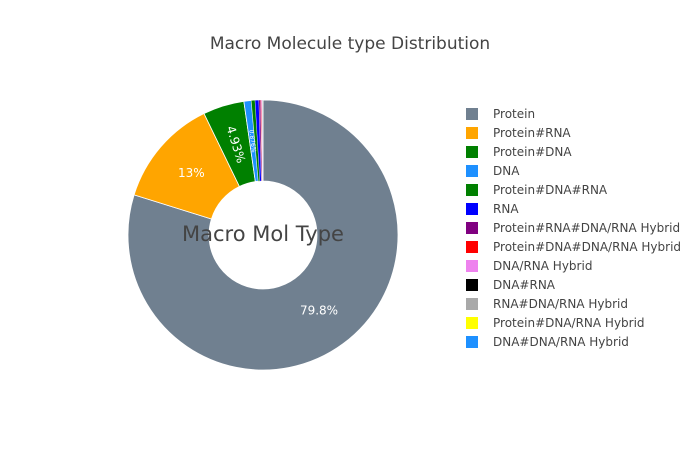 This screenshot has width=700, height=450. Describe the element at coordinates (569, 322) in the screenshot. I see `legend-label: Protein#DNA/RNA Hybrid` at that location.